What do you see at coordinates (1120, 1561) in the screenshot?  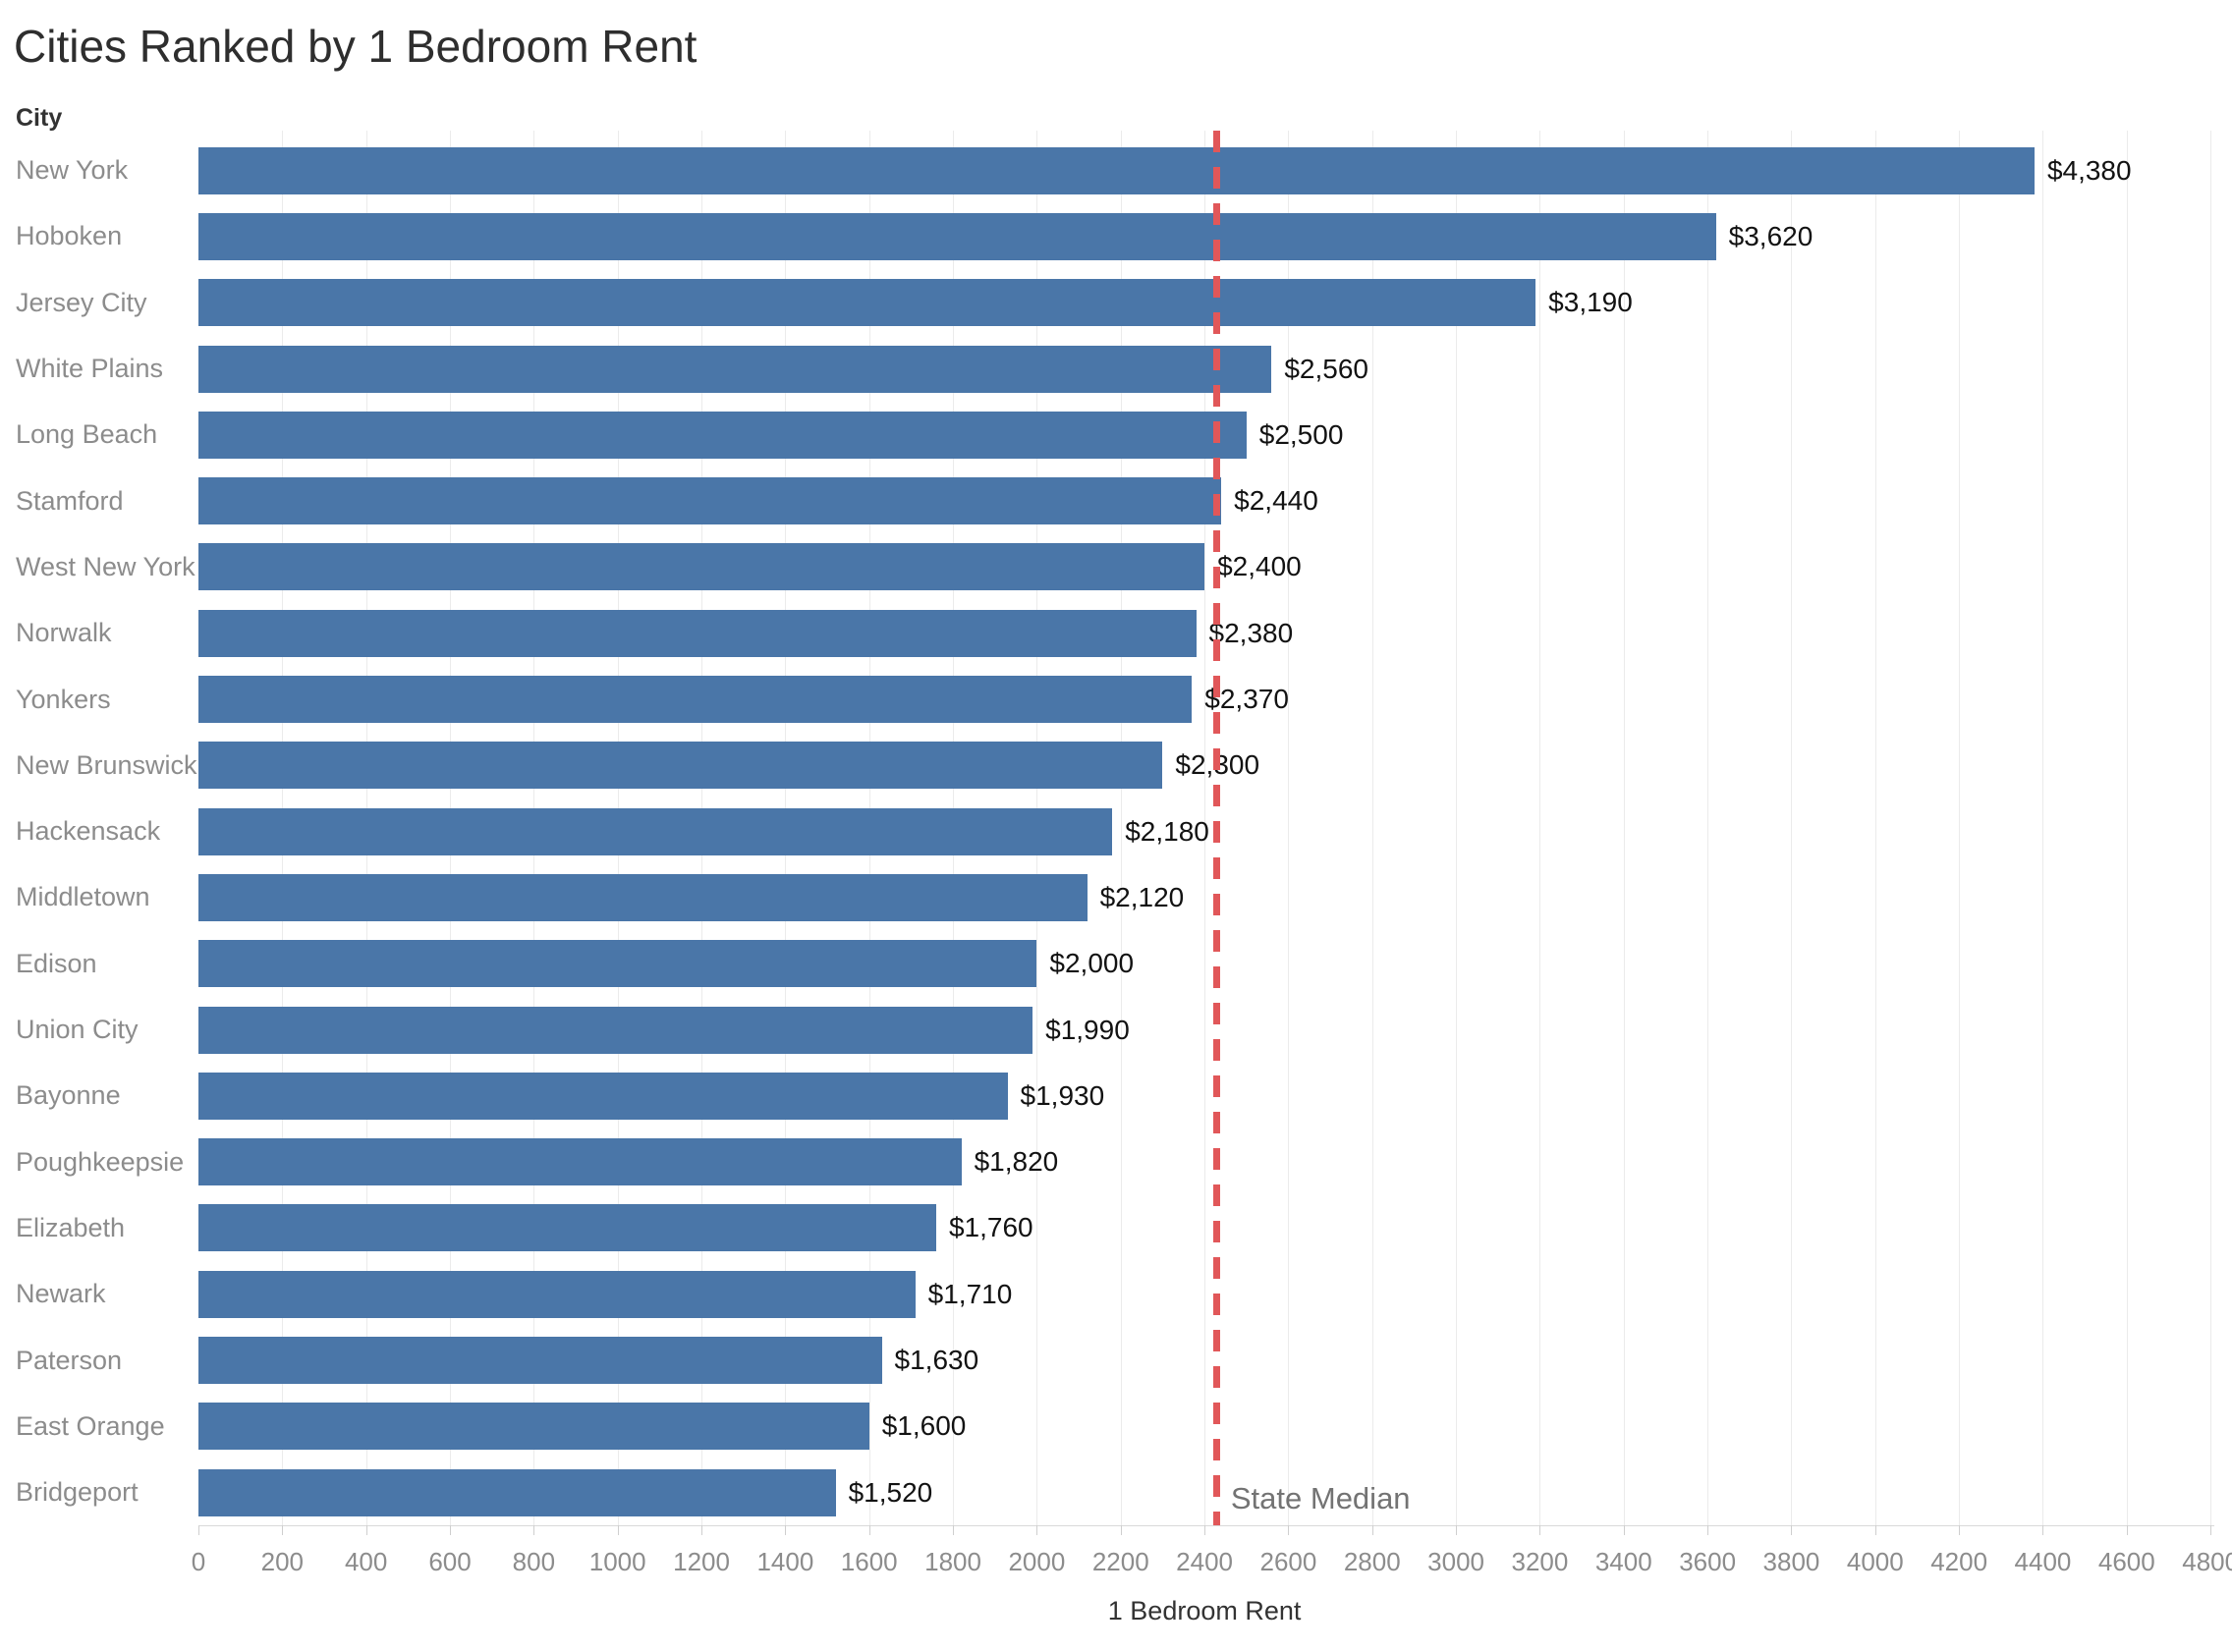 I see `tick-label: 2200` at bounding box center [1120, 1561].